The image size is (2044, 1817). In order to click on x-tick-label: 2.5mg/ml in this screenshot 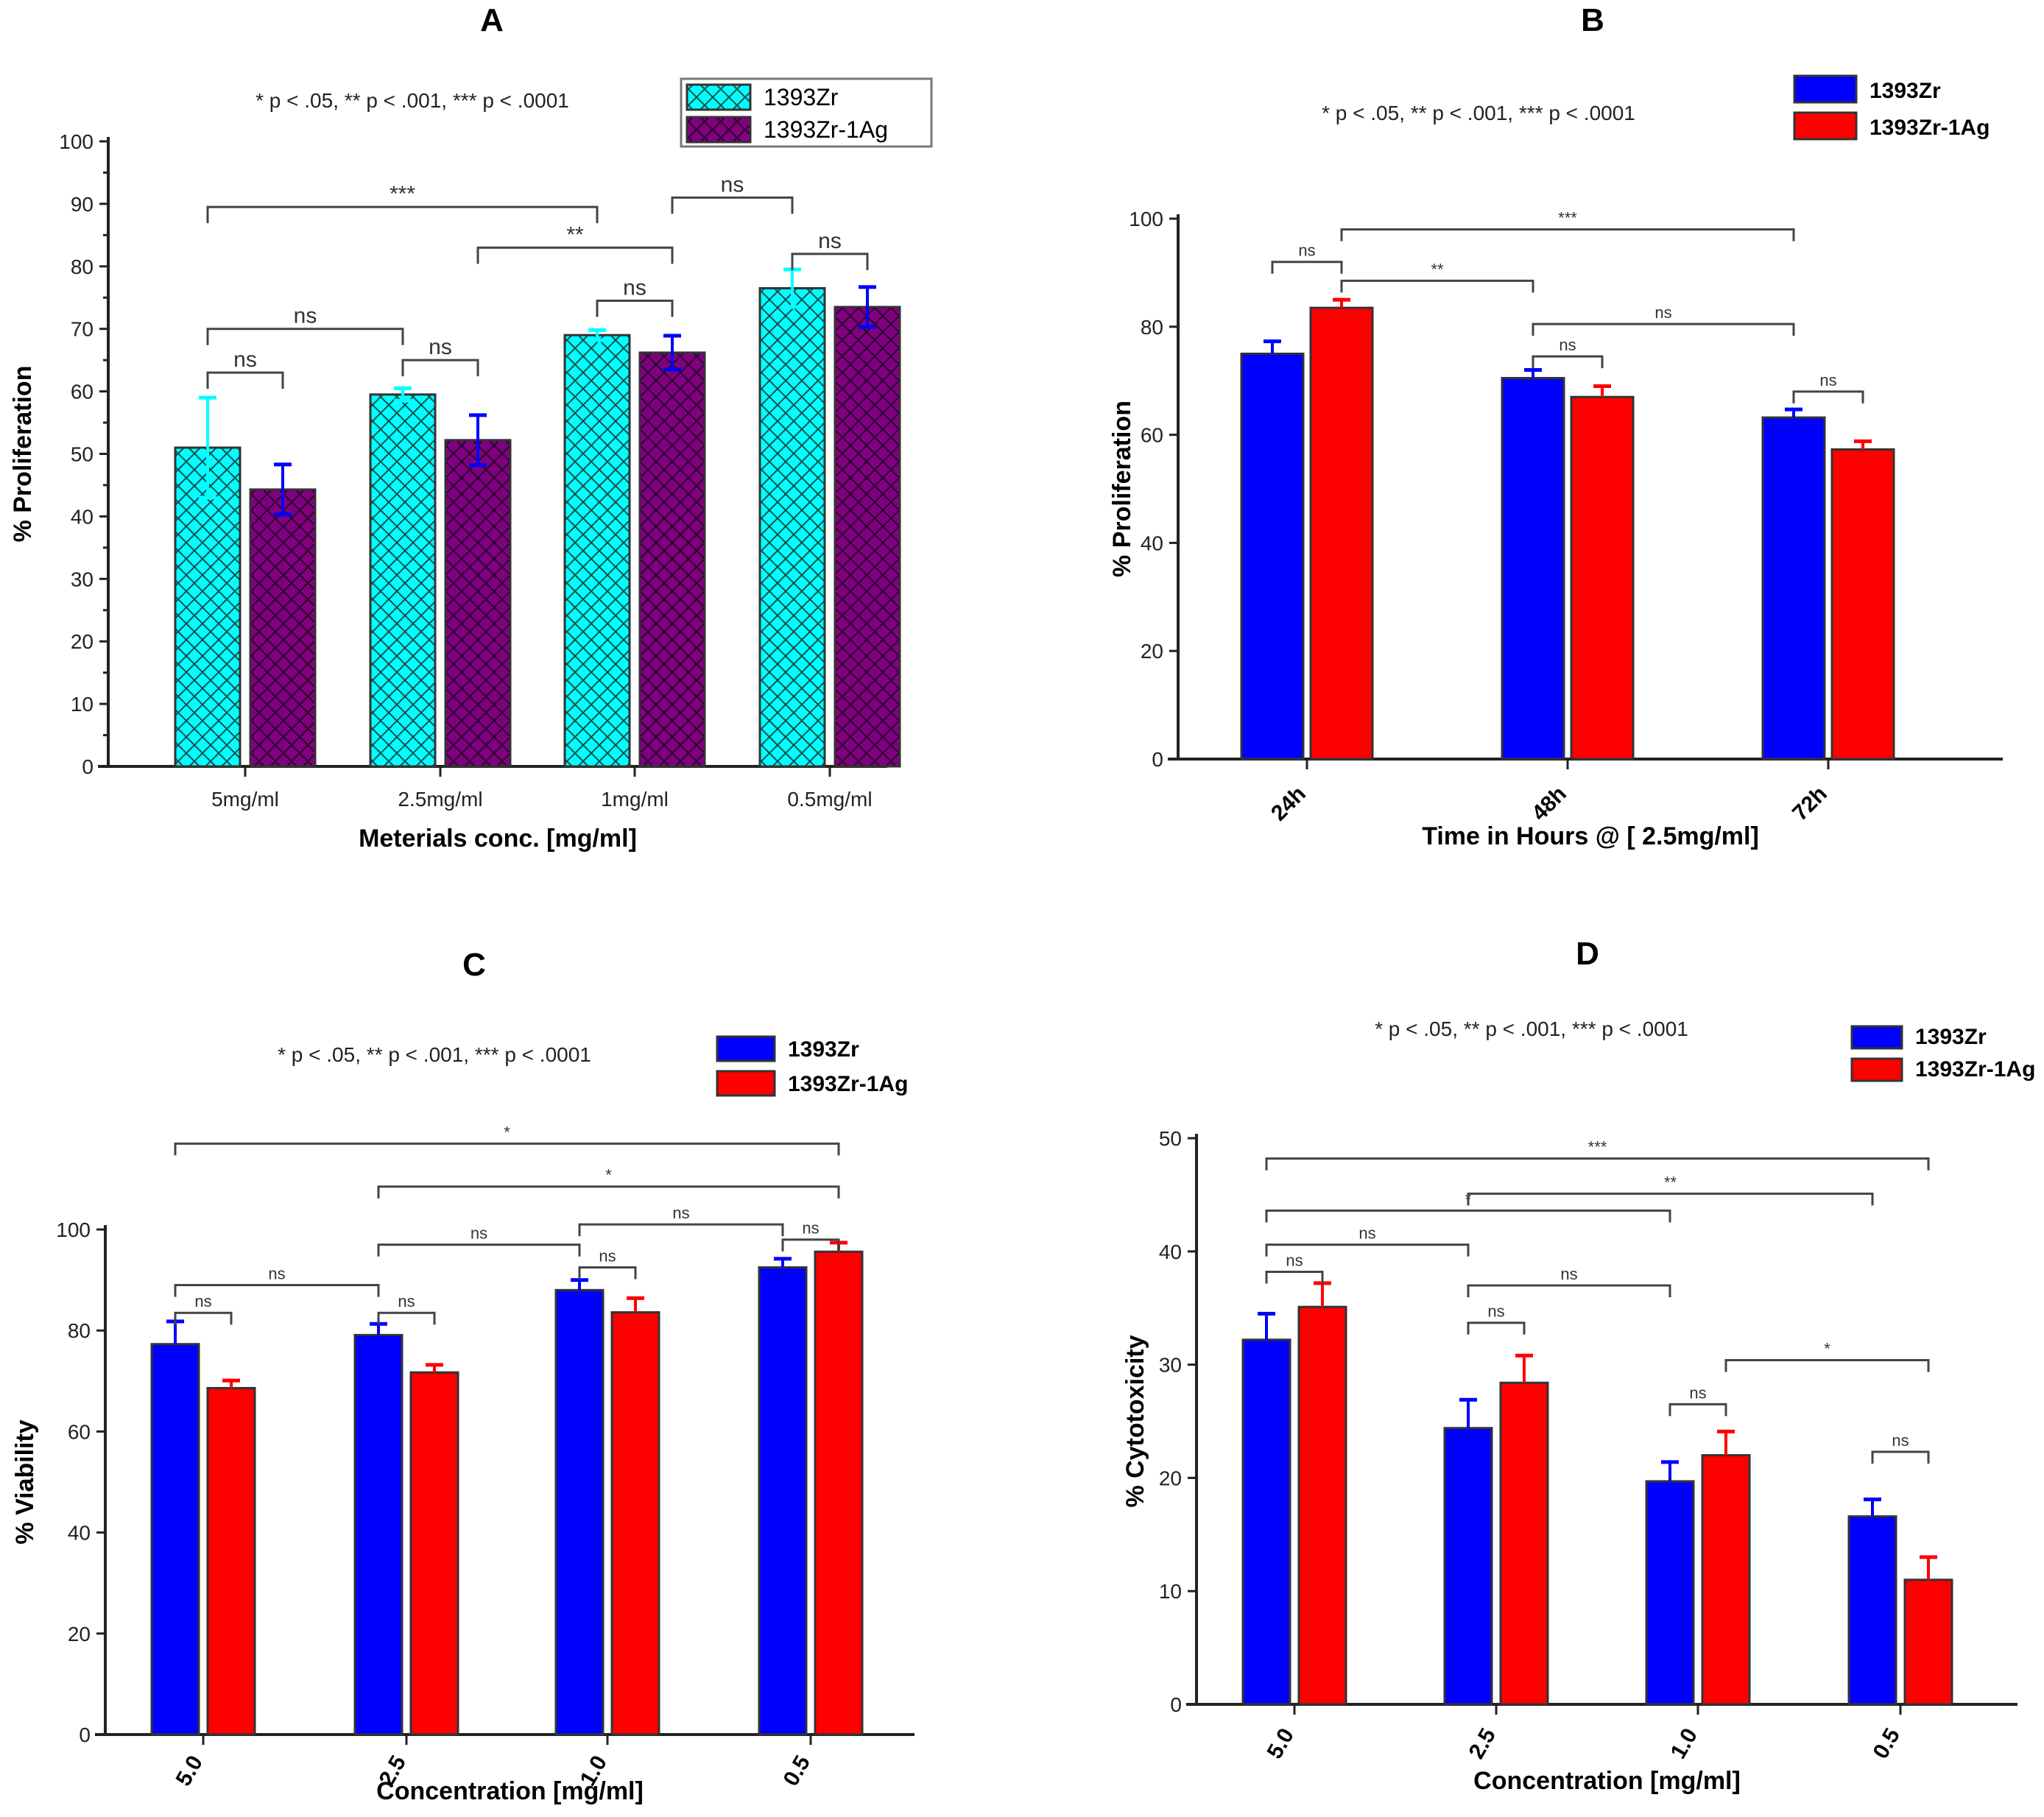, I will do `click(440, 799)`.